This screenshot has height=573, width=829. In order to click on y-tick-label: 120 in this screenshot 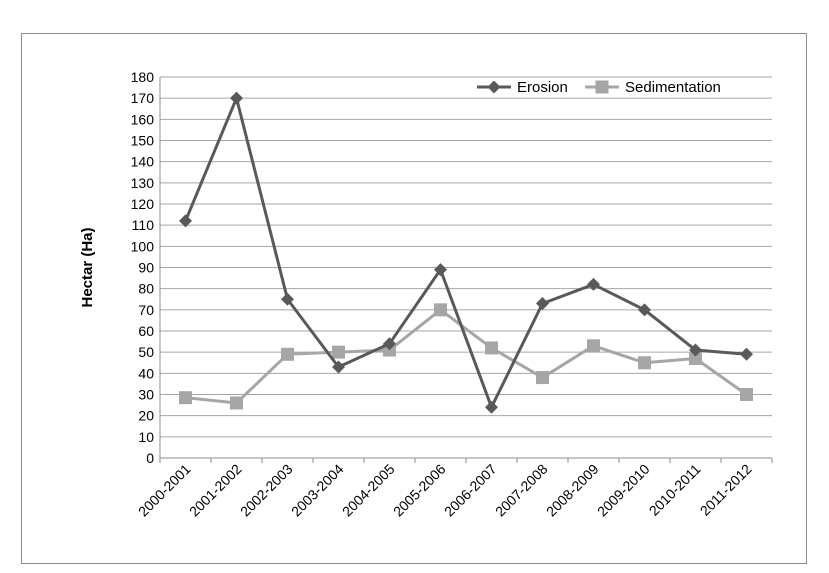, I will do `click(143, 204)`.